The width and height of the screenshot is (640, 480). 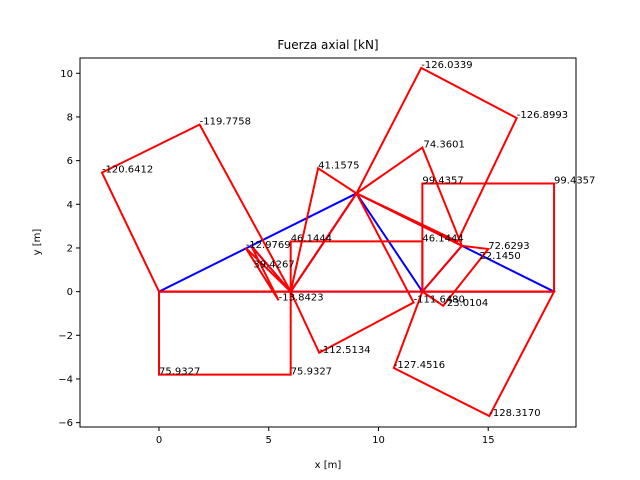 What do you see at coordinates (338, 165) in the screenshot?
I see `force-label-5: 41.1575` at bounding box center [338, 165].